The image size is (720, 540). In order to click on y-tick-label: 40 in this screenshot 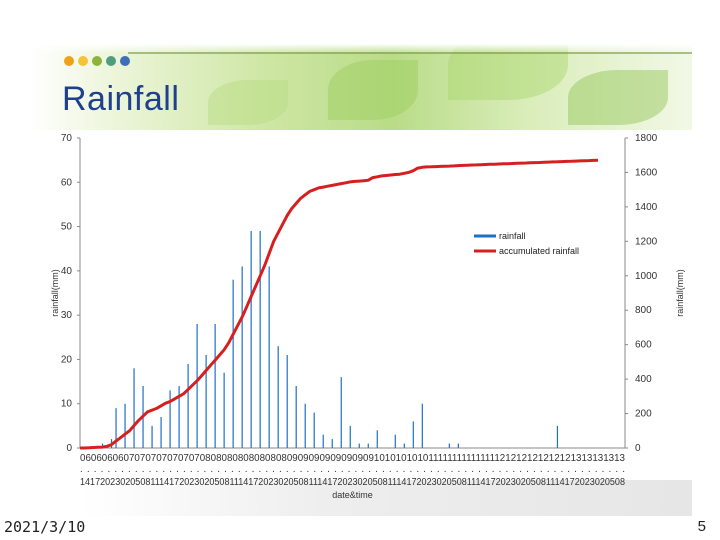, I will do `click(67, 271)`.